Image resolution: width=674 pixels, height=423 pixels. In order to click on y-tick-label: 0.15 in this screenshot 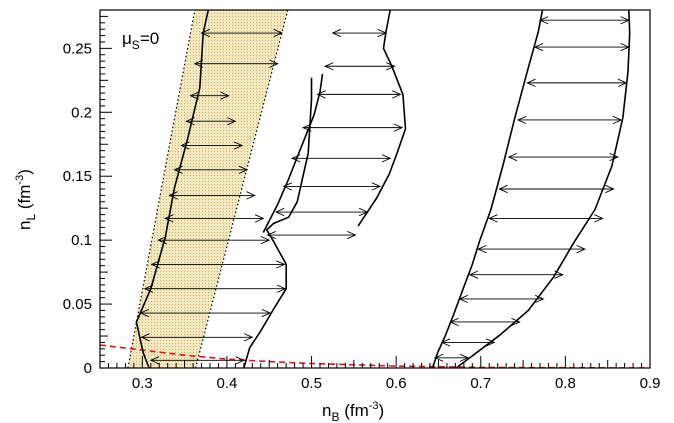, I will do `click(77, 176)`.